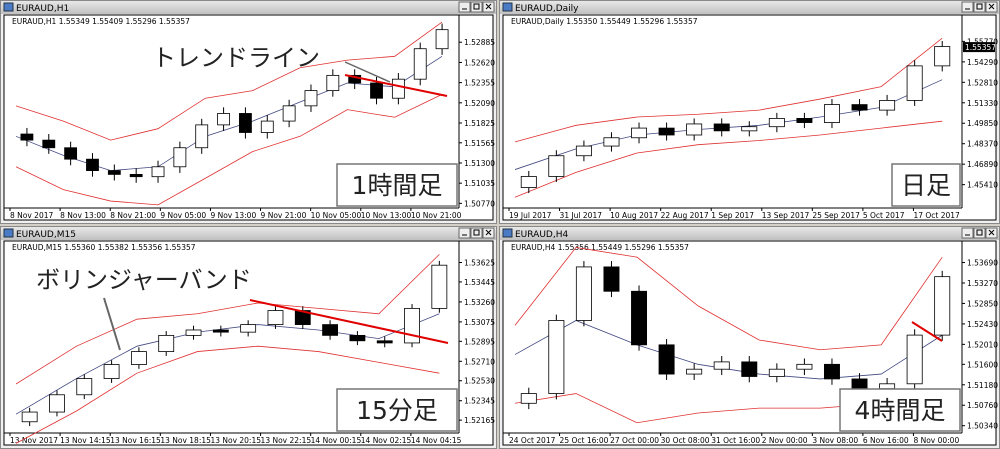  What do you see at coordinates (133, 215) in the screenshot?
I see `time-label: 8 Nov 21:00` at bounding box center [133, 215].